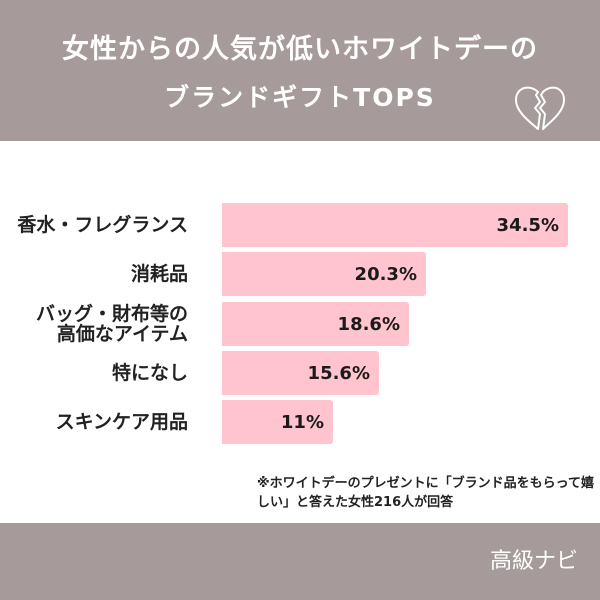 The height and width of the screenshot is (600, 600). Describe the element at coordinates (149, 373) in the screenshot. I see `category-label: 特になし` at that location.